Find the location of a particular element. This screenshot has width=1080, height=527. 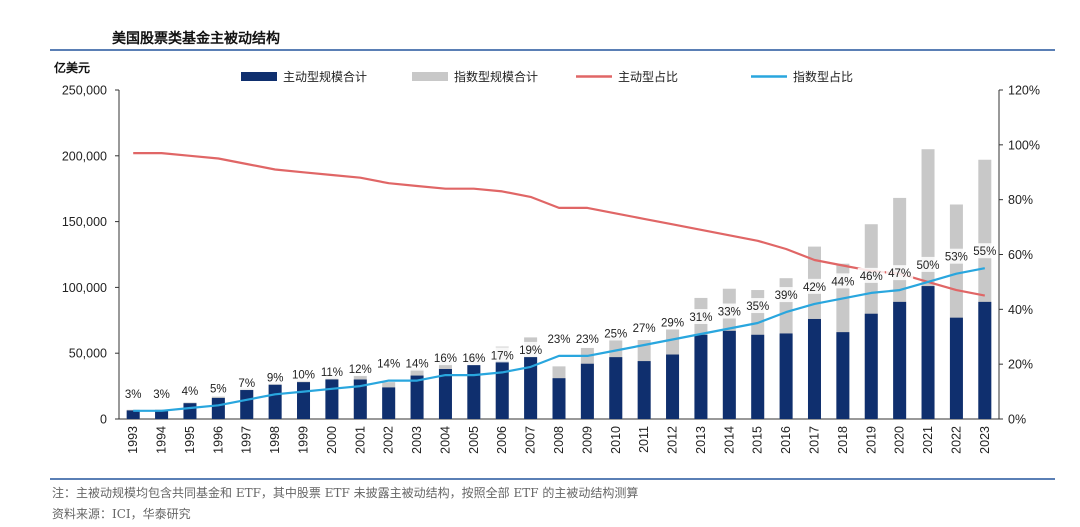

data-label: 50% is located at coordinates (928, 266).